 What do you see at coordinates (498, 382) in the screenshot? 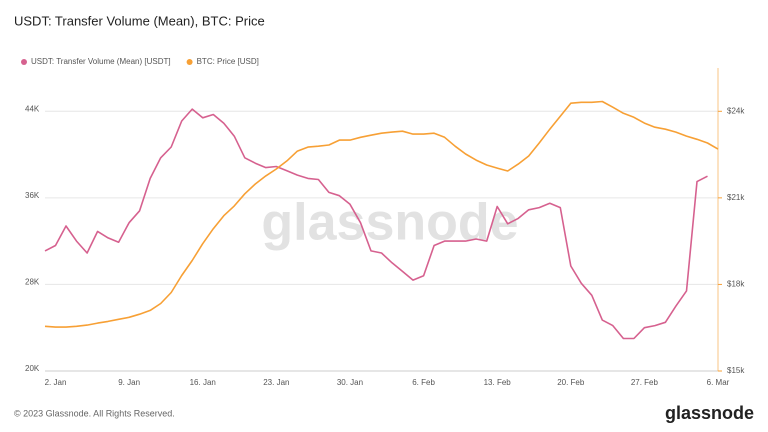
I see `x-tick-label: 13. Feb` at bounding box center [498, 382].